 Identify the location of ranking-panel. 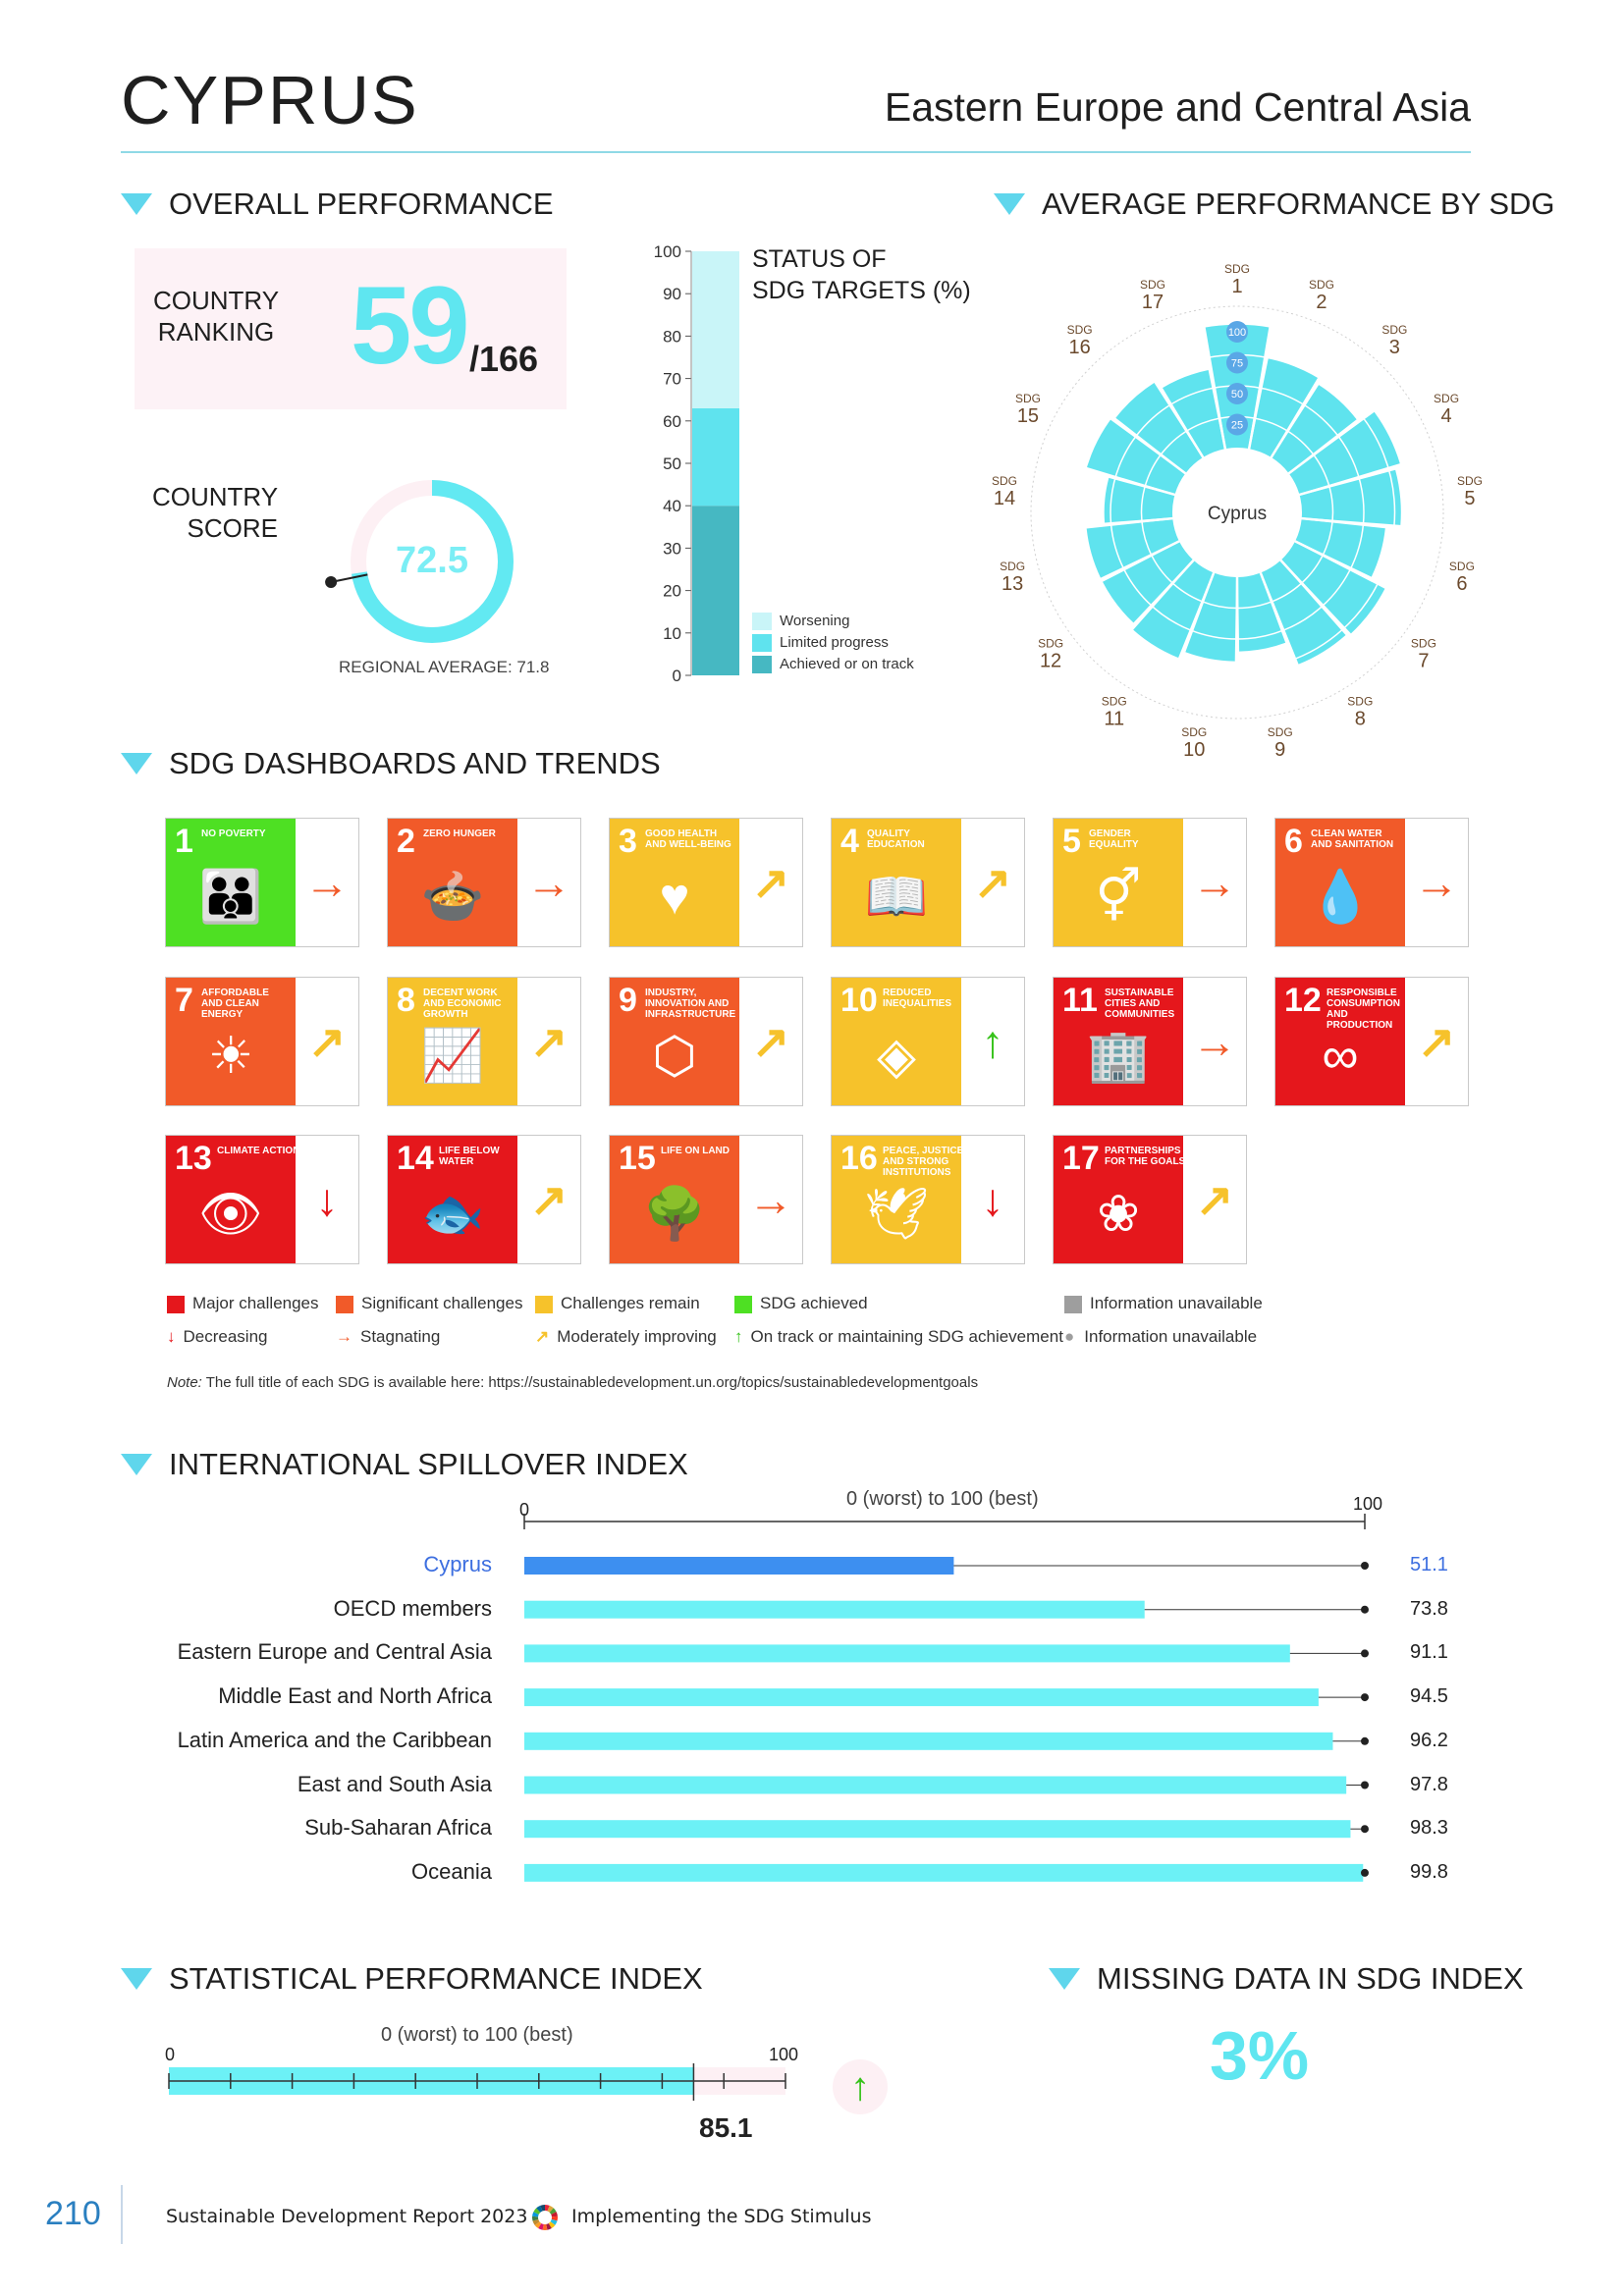
(351, 328).